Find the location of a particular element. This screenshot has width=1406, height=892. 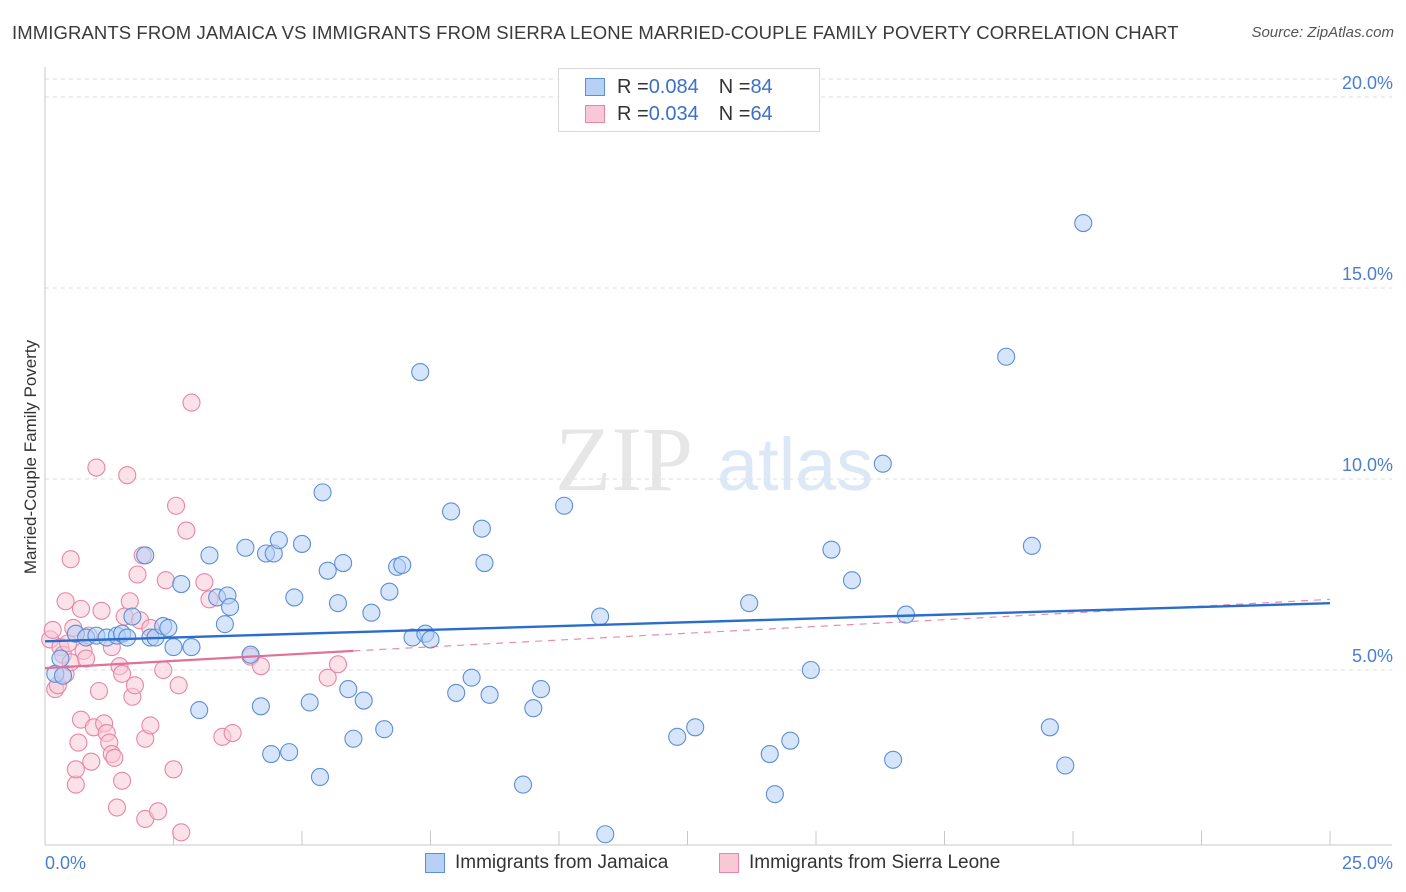

legend-r-value: 0.034 is located at coordinates (673, 113).